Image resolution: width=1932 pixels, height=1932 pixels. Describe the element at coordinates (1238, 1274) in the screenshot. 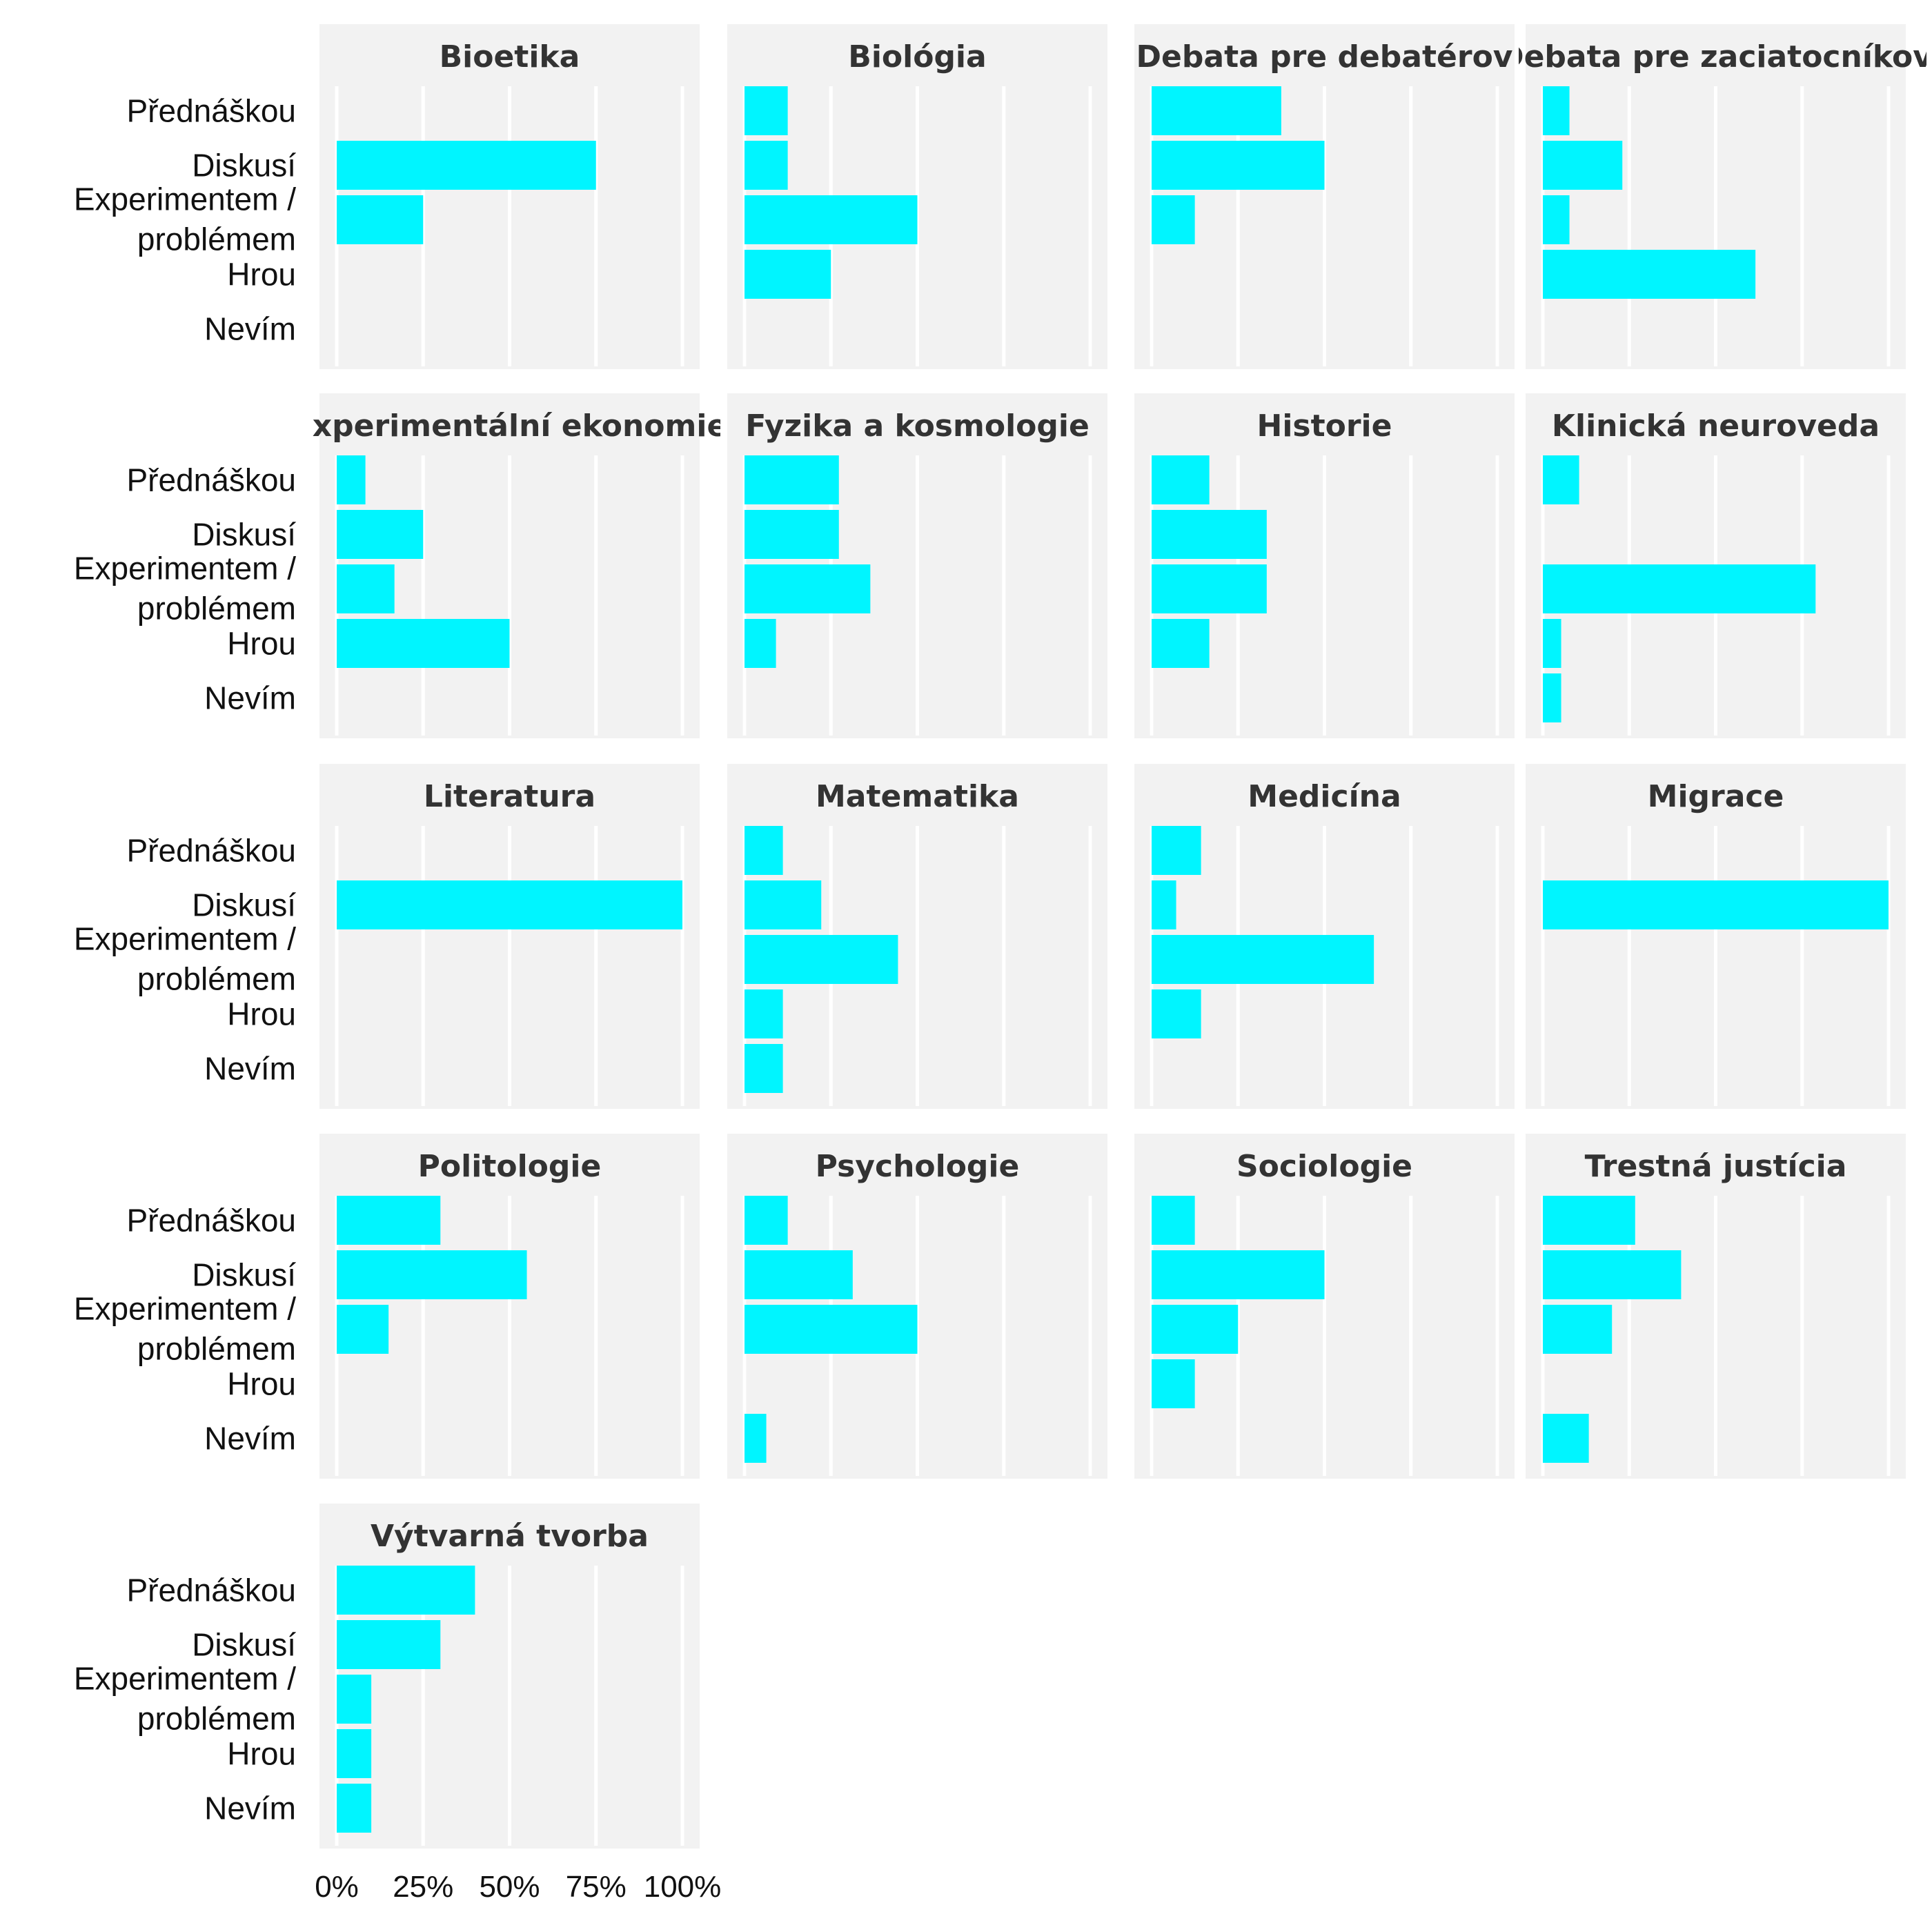

I see `bar-sociologie-diskusi` at that location.